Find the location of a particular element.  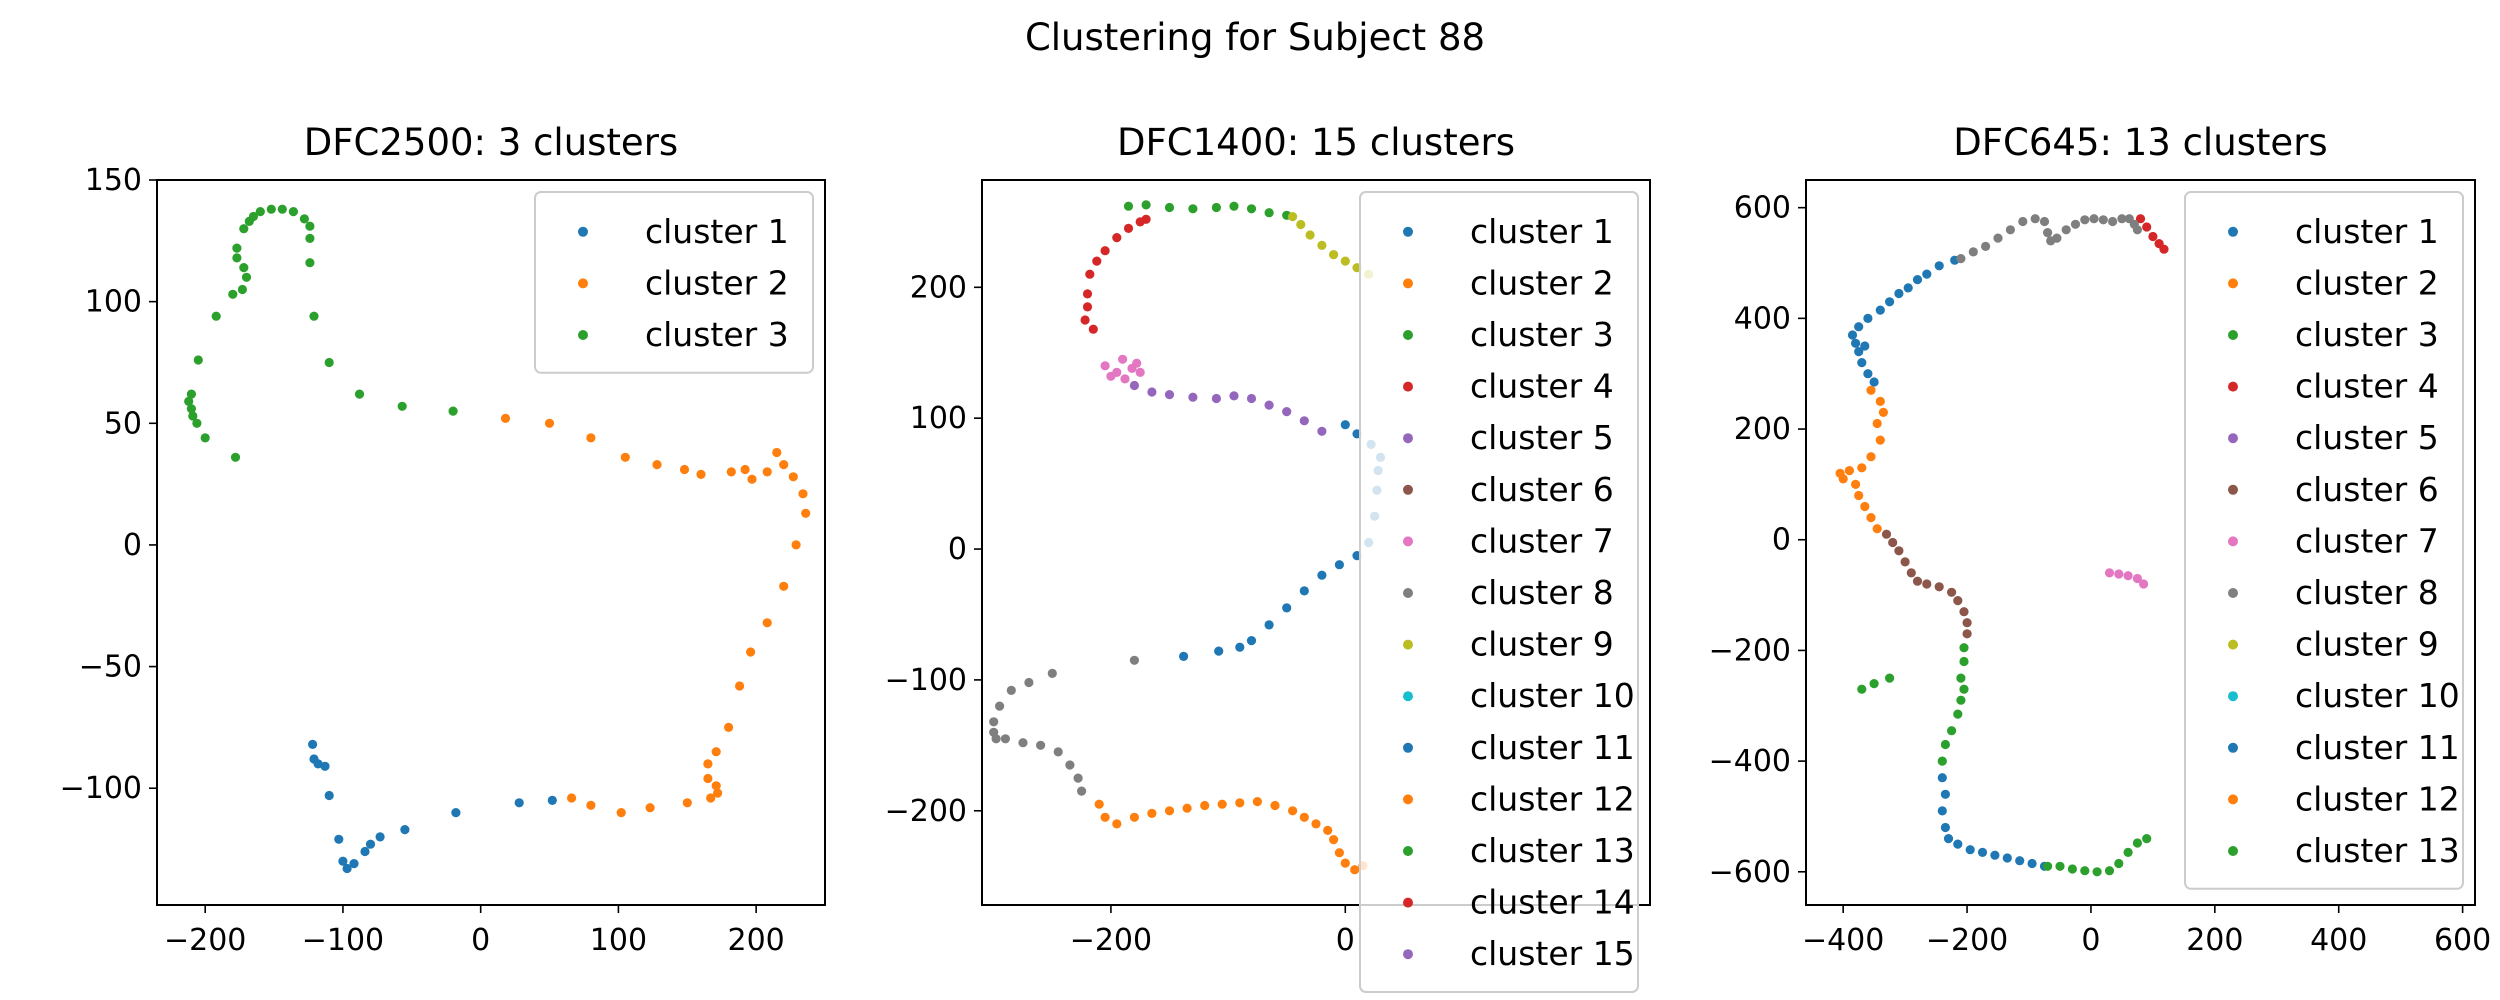

x-tick-label: −100 is located at coordinates (343, 940).